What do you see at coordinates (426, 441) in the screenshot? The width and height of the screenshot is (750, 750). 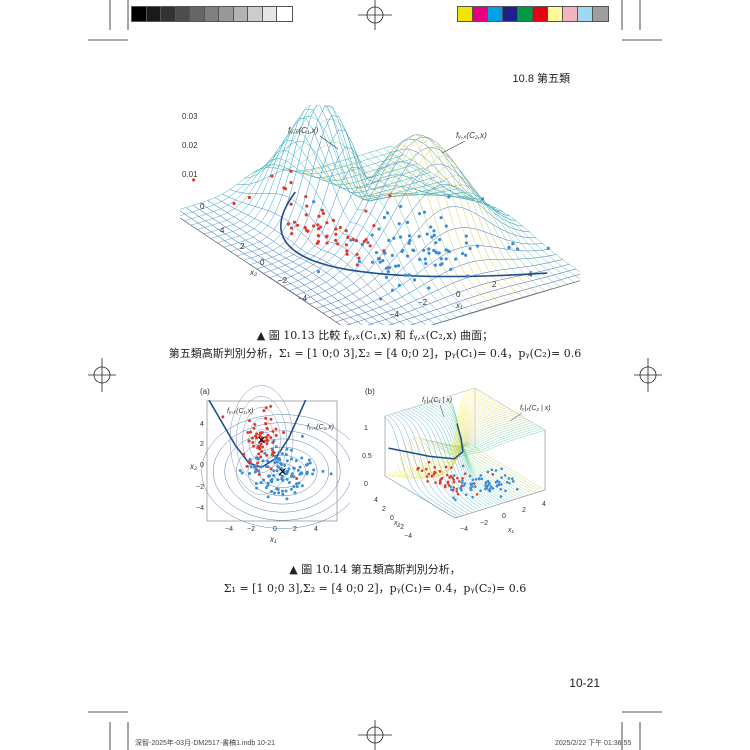 I see `decision-boundary` at bounding box center [426, 441].